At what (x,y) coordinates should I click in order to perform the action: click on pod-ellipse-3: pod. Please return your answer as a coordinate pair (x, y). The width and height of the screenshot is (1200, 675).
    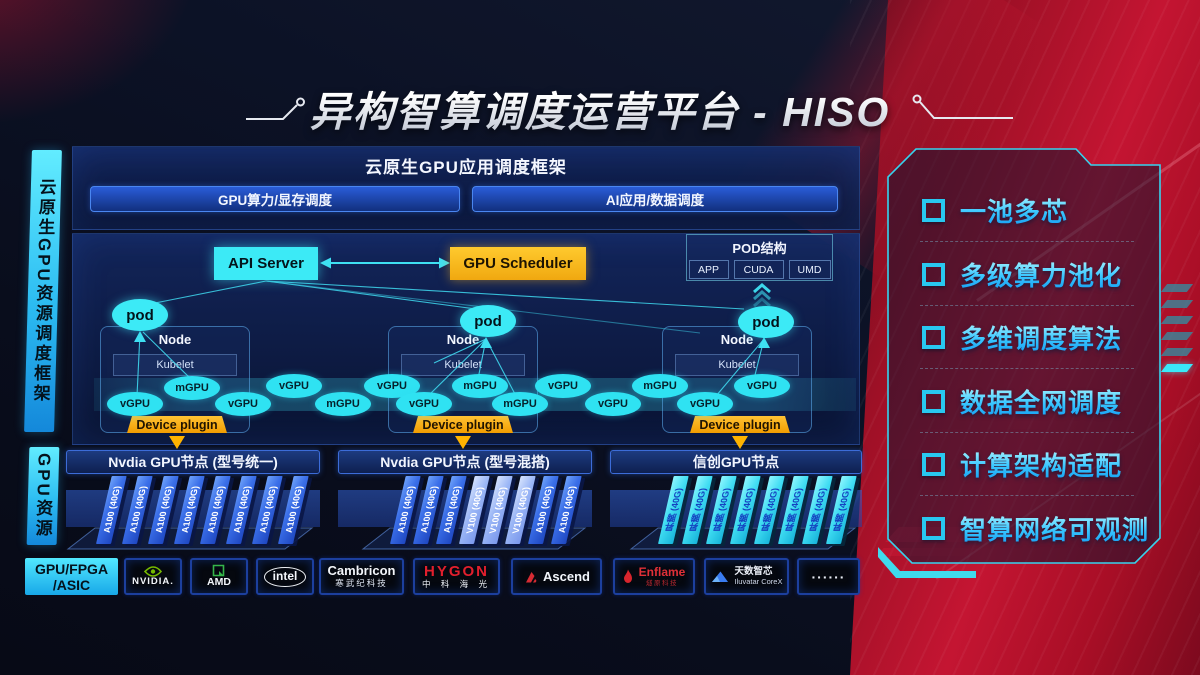
    Looking at the image, I should click on (766, 322).